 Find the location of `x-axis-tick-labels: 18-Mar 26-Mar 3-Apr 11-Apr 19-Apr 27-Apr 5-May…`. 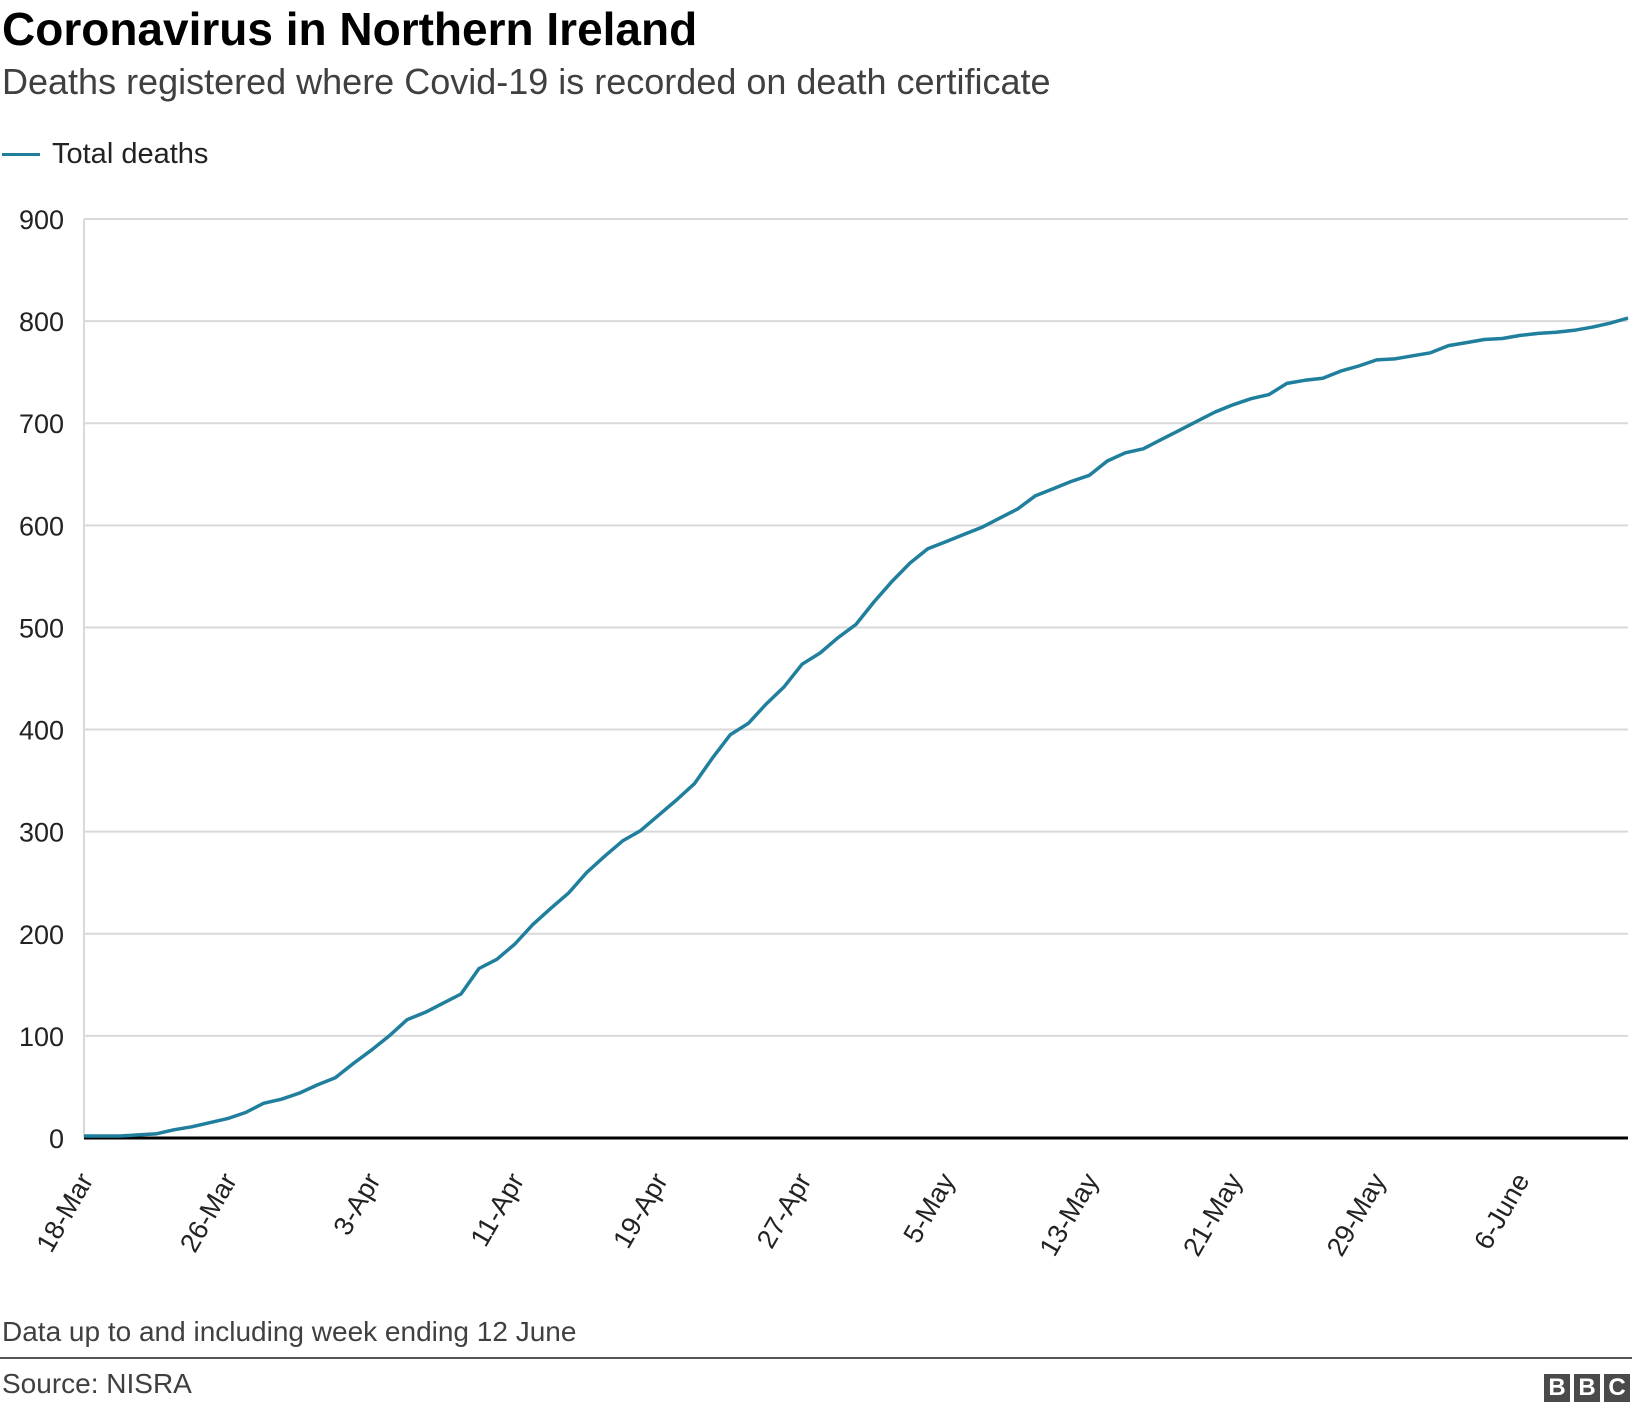

x-axis-tick-labels: 18-Mar 26-Mar 3-Apr 11-Apr 19-Apr 27-Apr 5-May… is located at coordinates (782, 1214).